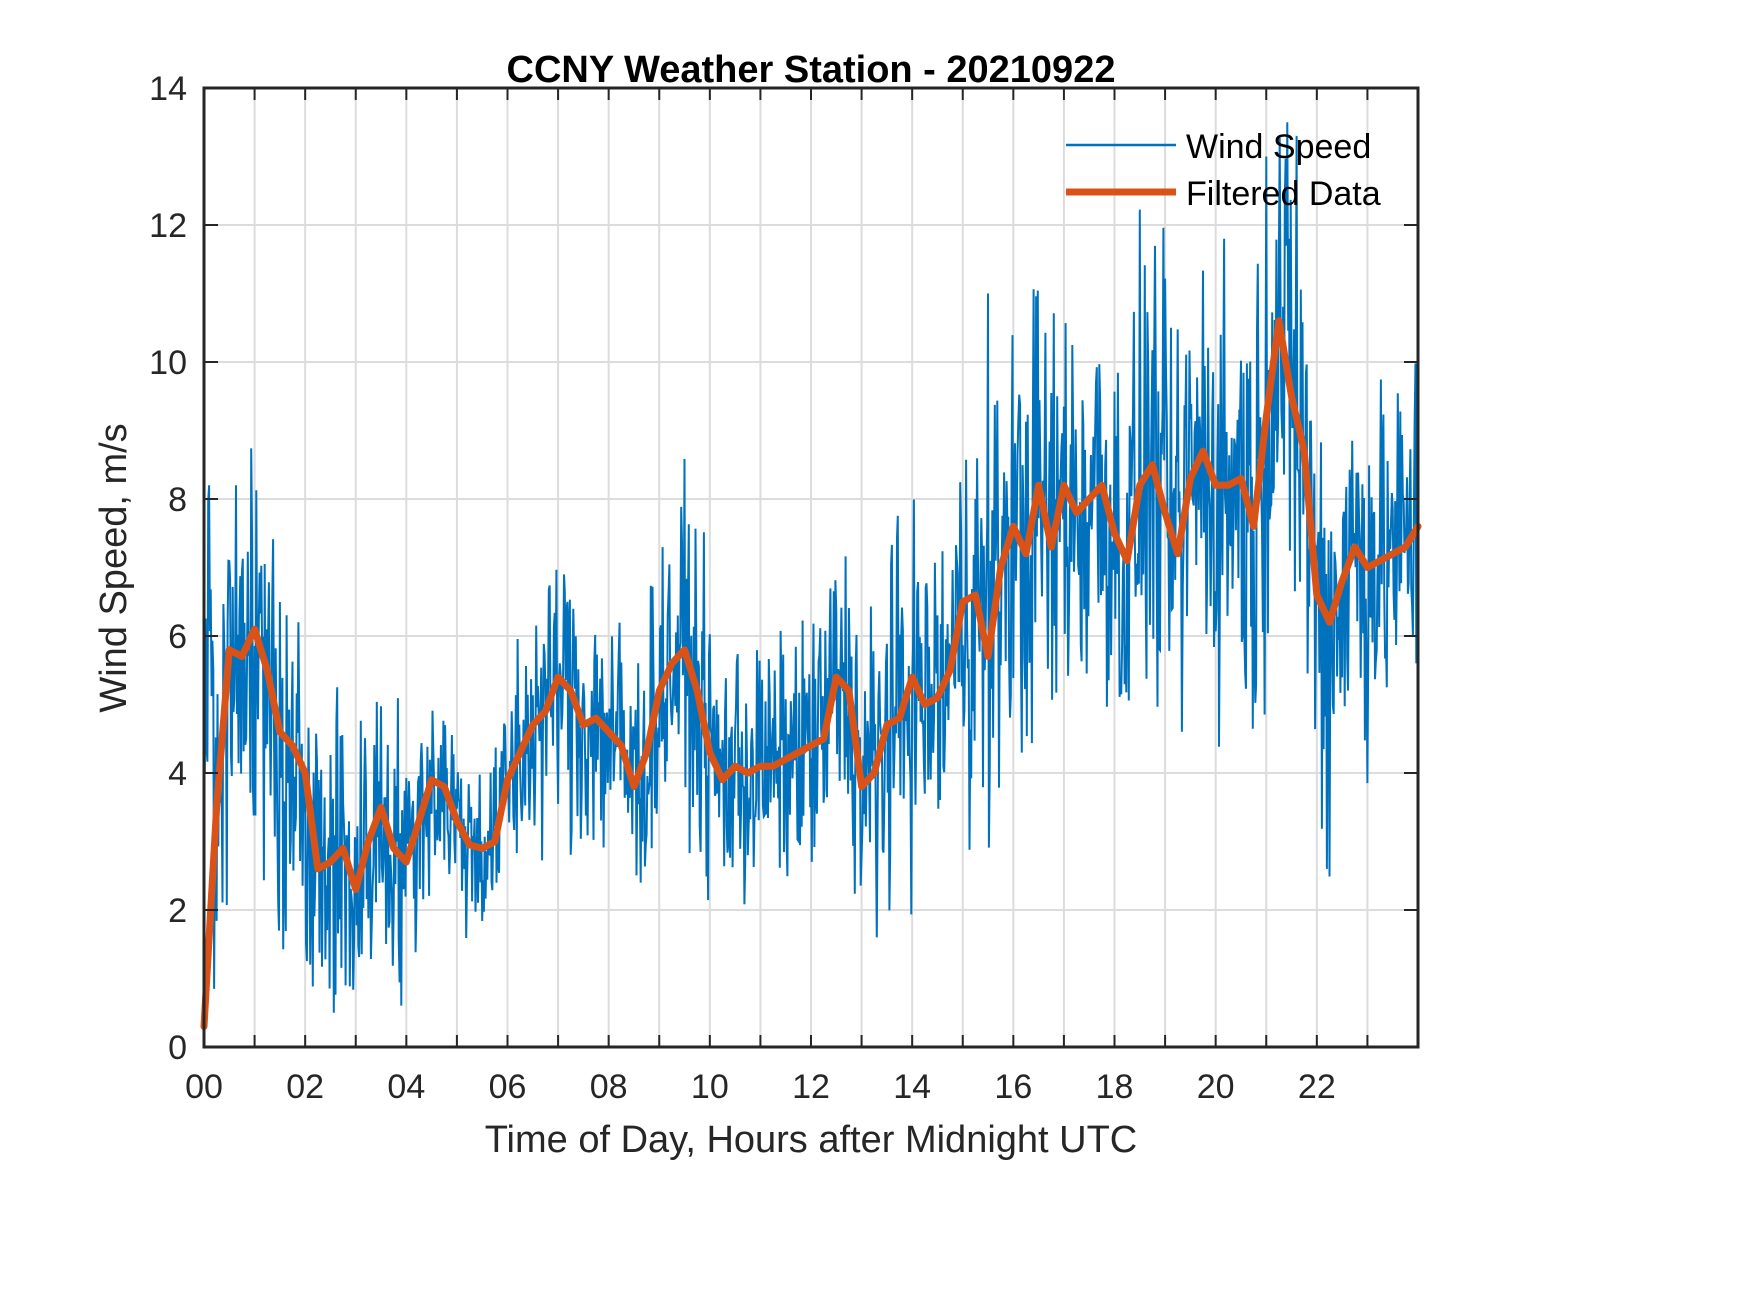 The height and width of the screenshot is (1313, 1750). What do you see at coordinates (177, 637) in the screenshot?
I see `y-tick-label: 6` at bounding box center [177, 637].